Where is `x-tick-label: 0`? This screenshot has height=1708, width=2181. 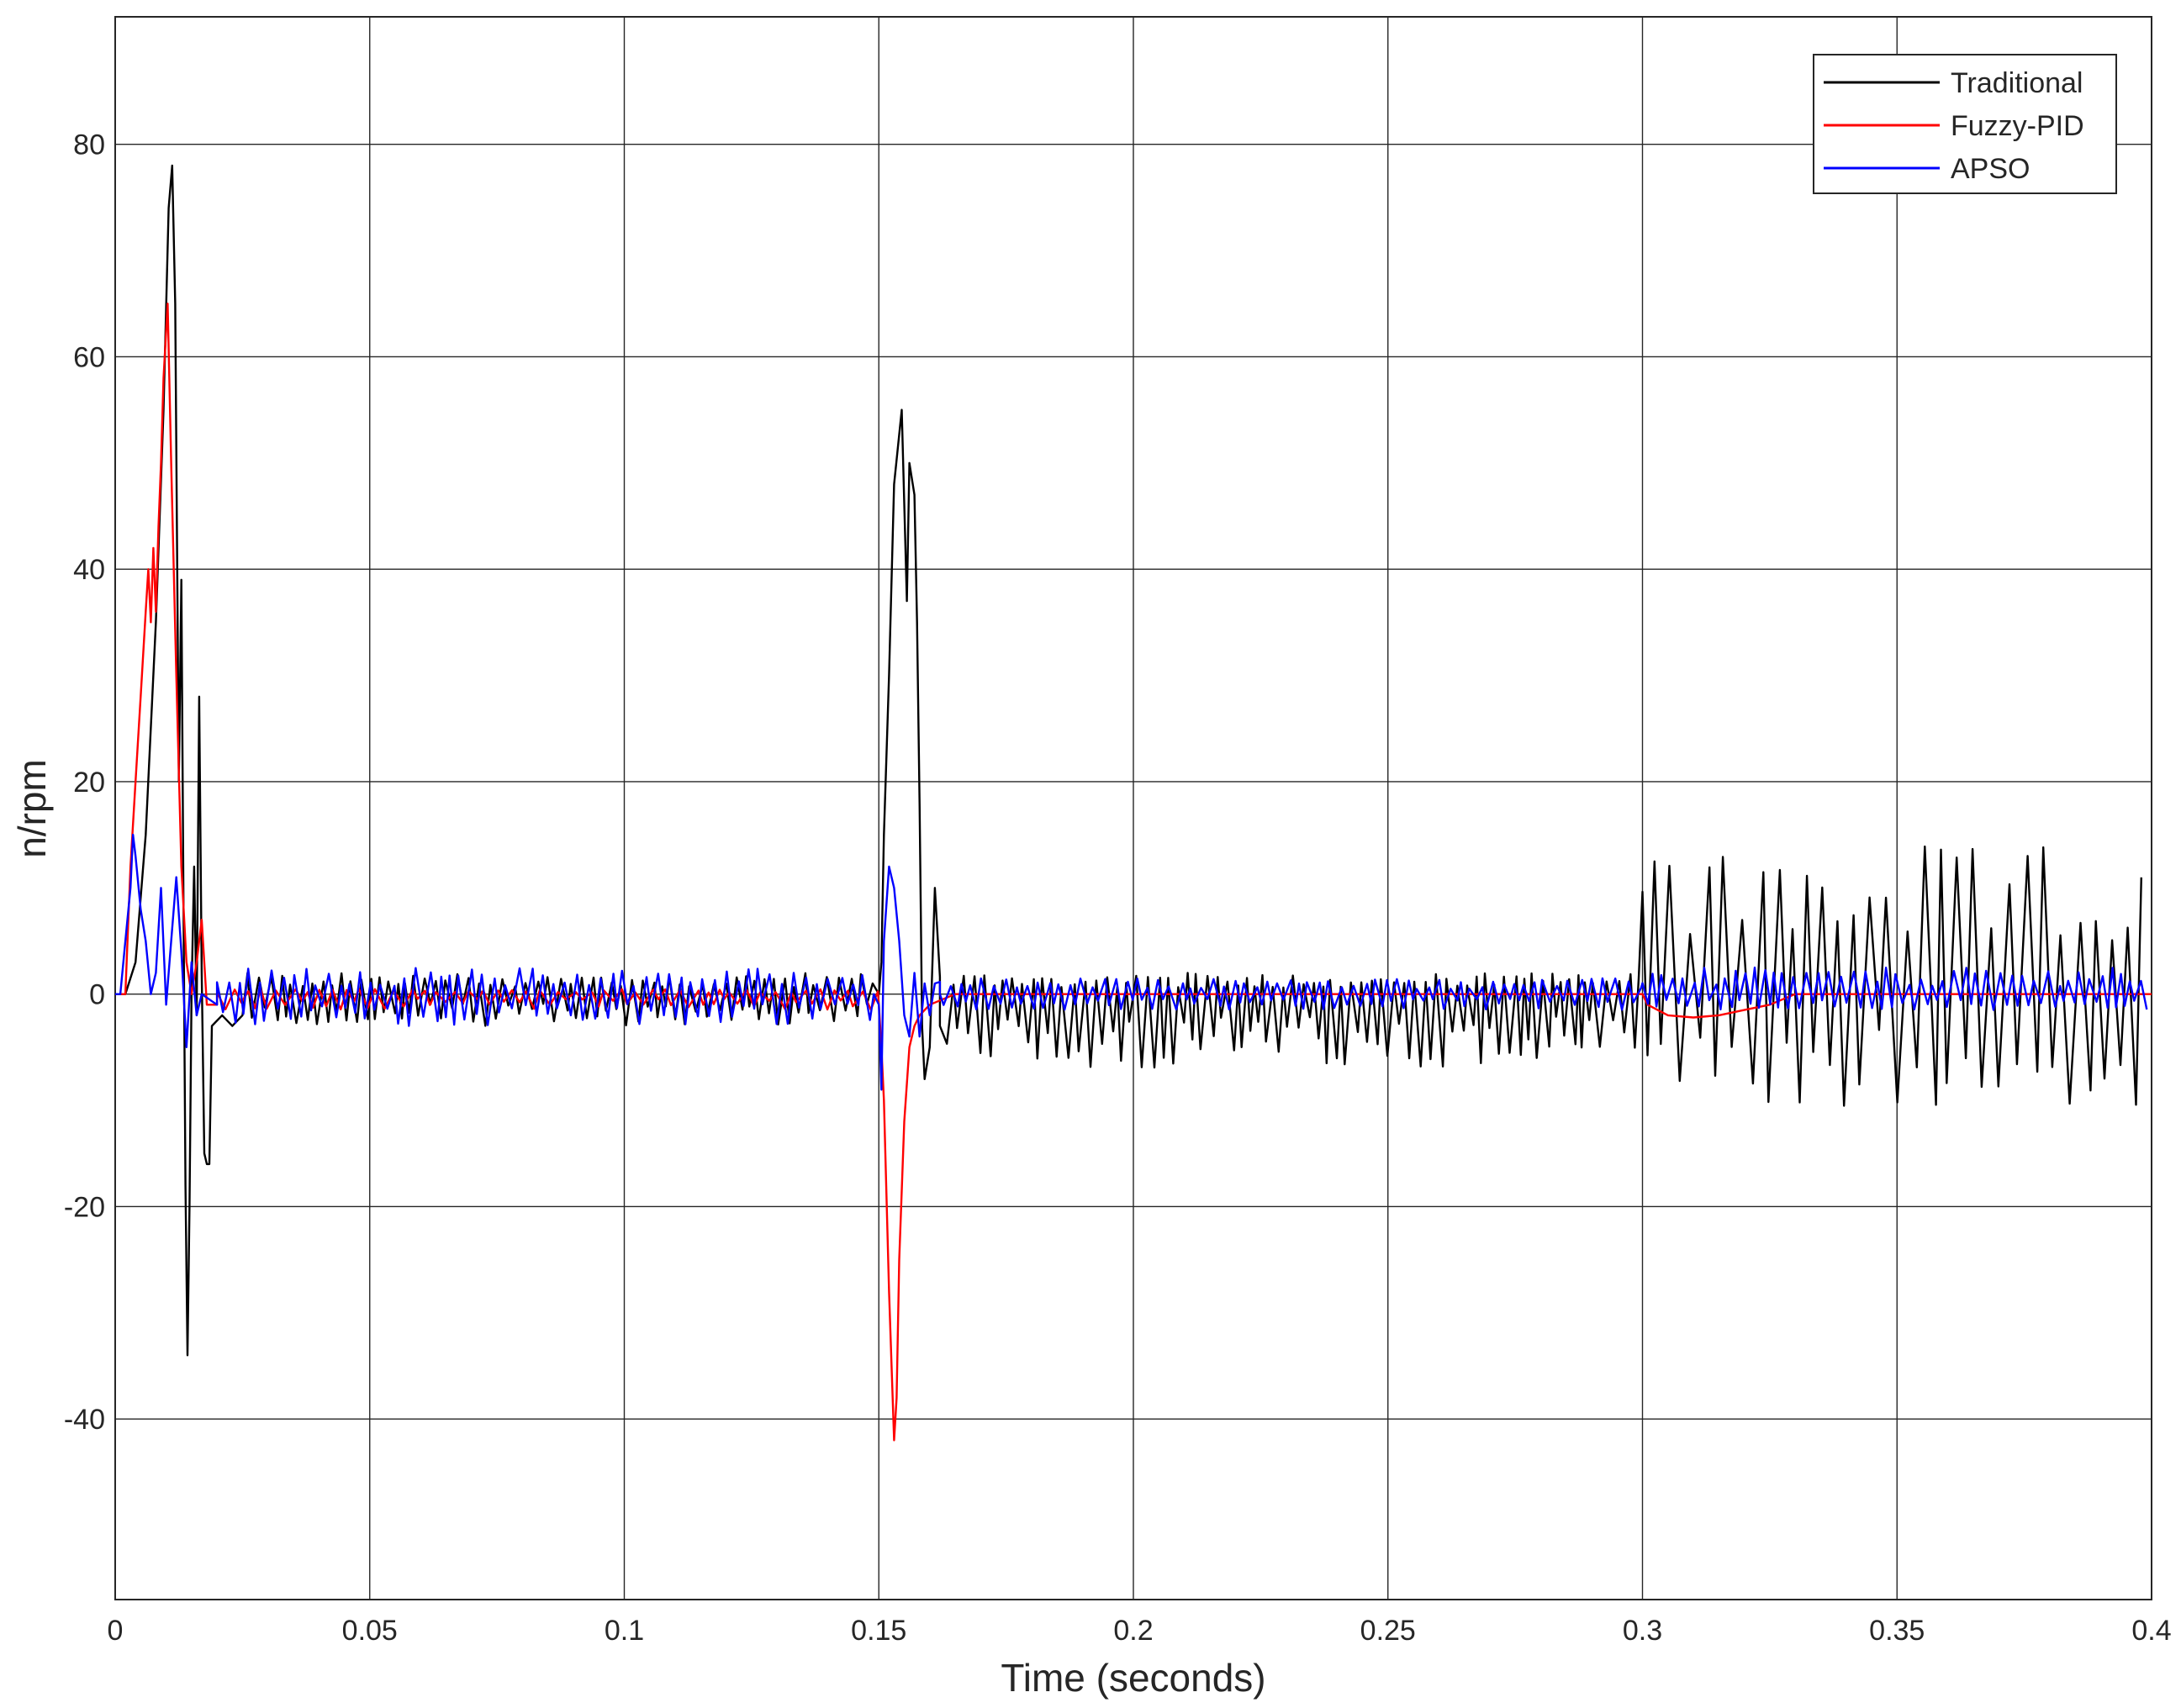
x-tick-label: 0 is located at coordinates (116, 1631).